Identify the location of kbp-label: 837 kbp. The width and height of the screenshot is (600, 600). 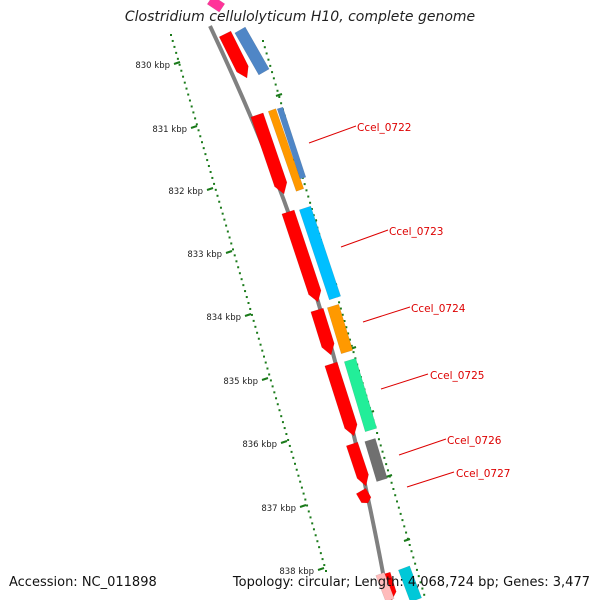
(278, 509).